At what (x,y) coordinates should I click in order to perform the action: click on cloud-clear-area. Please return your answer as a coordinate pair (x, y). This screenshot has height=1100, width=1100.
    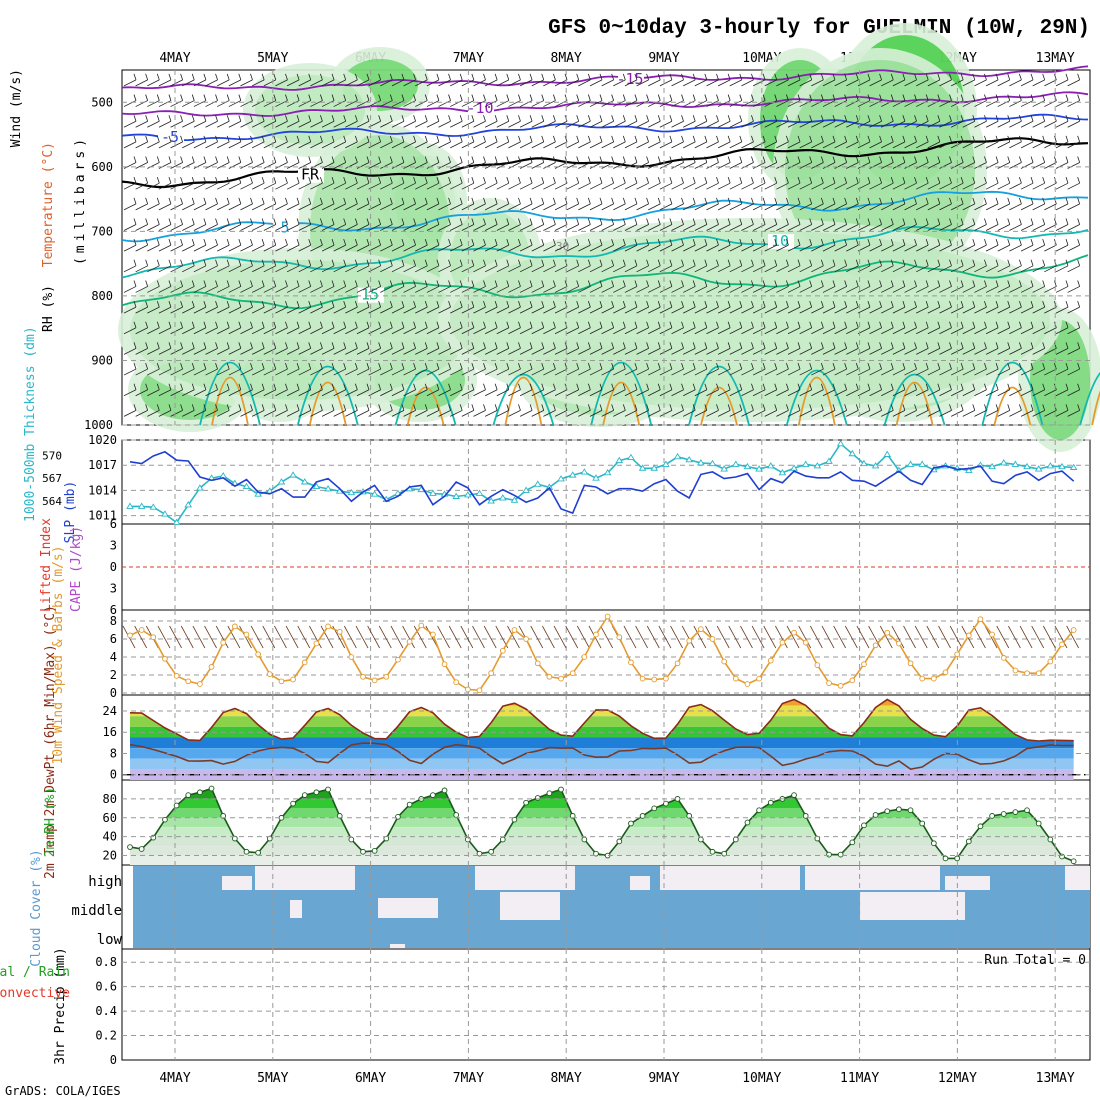
    Looking at the image, I should click on (296, 909).